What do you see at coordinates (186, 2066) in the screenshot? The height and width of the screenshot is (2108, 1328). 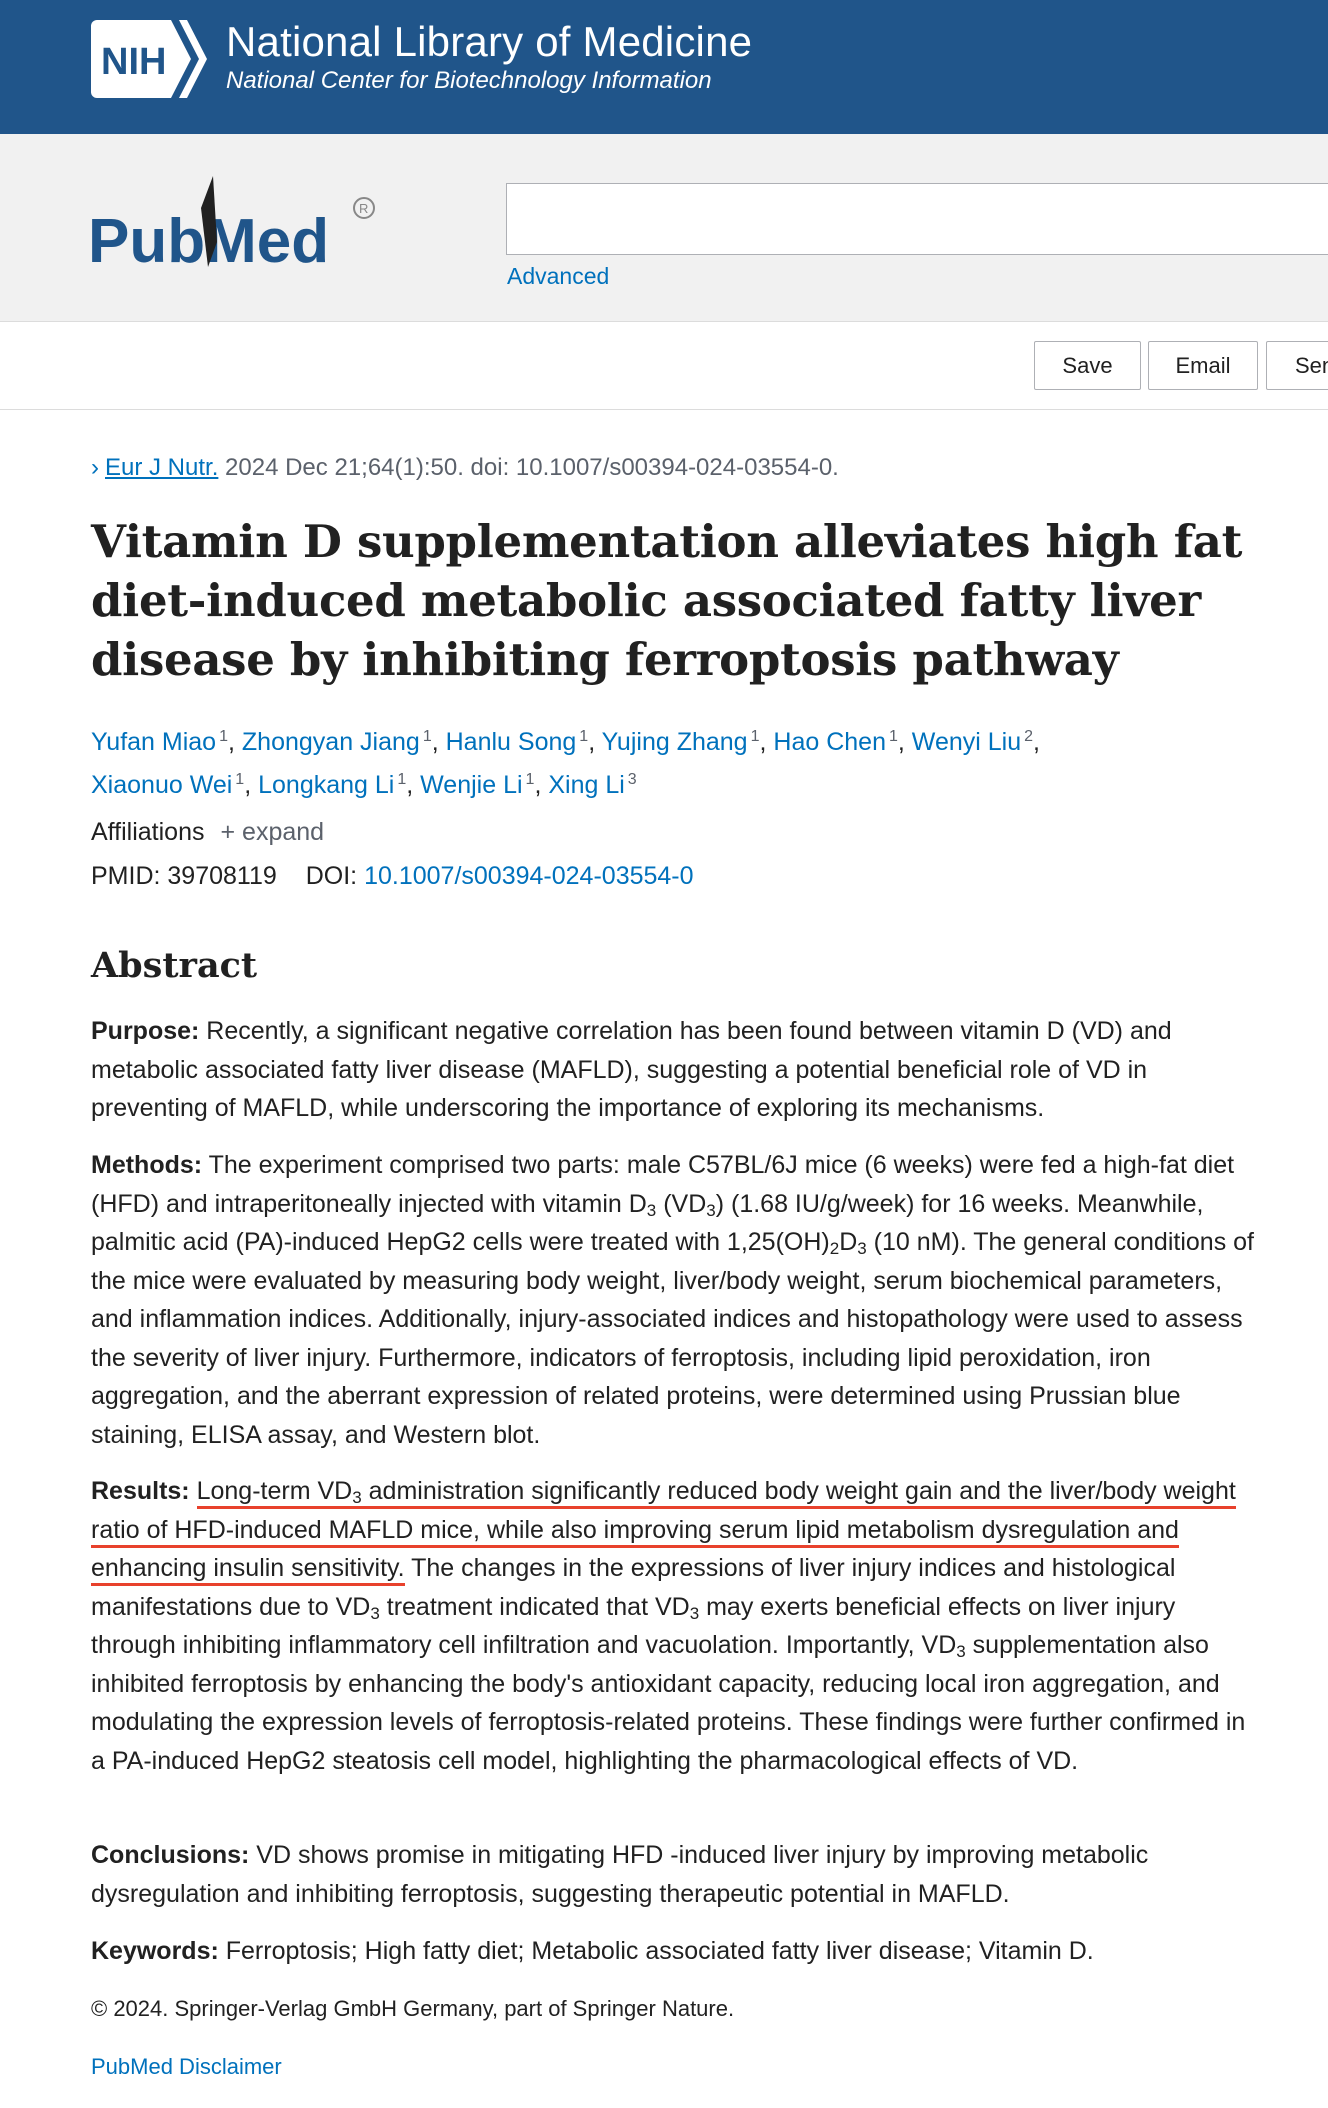 I see `pubmed-disclaimer-link: PubMed Disclaimer` at bounding box center [186, 2066].